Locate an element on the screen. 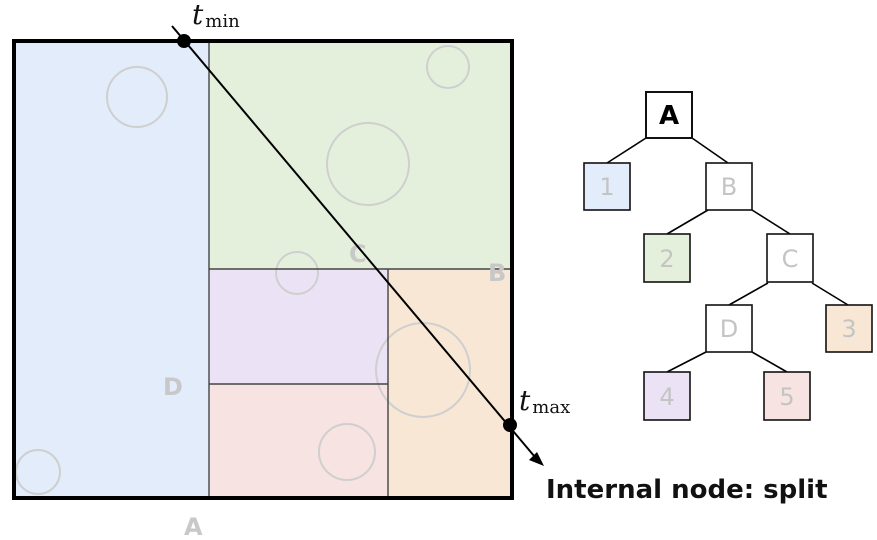 This screenshot has height=540, width=877. t-max-label: t max is located at coordinates (544, 401).